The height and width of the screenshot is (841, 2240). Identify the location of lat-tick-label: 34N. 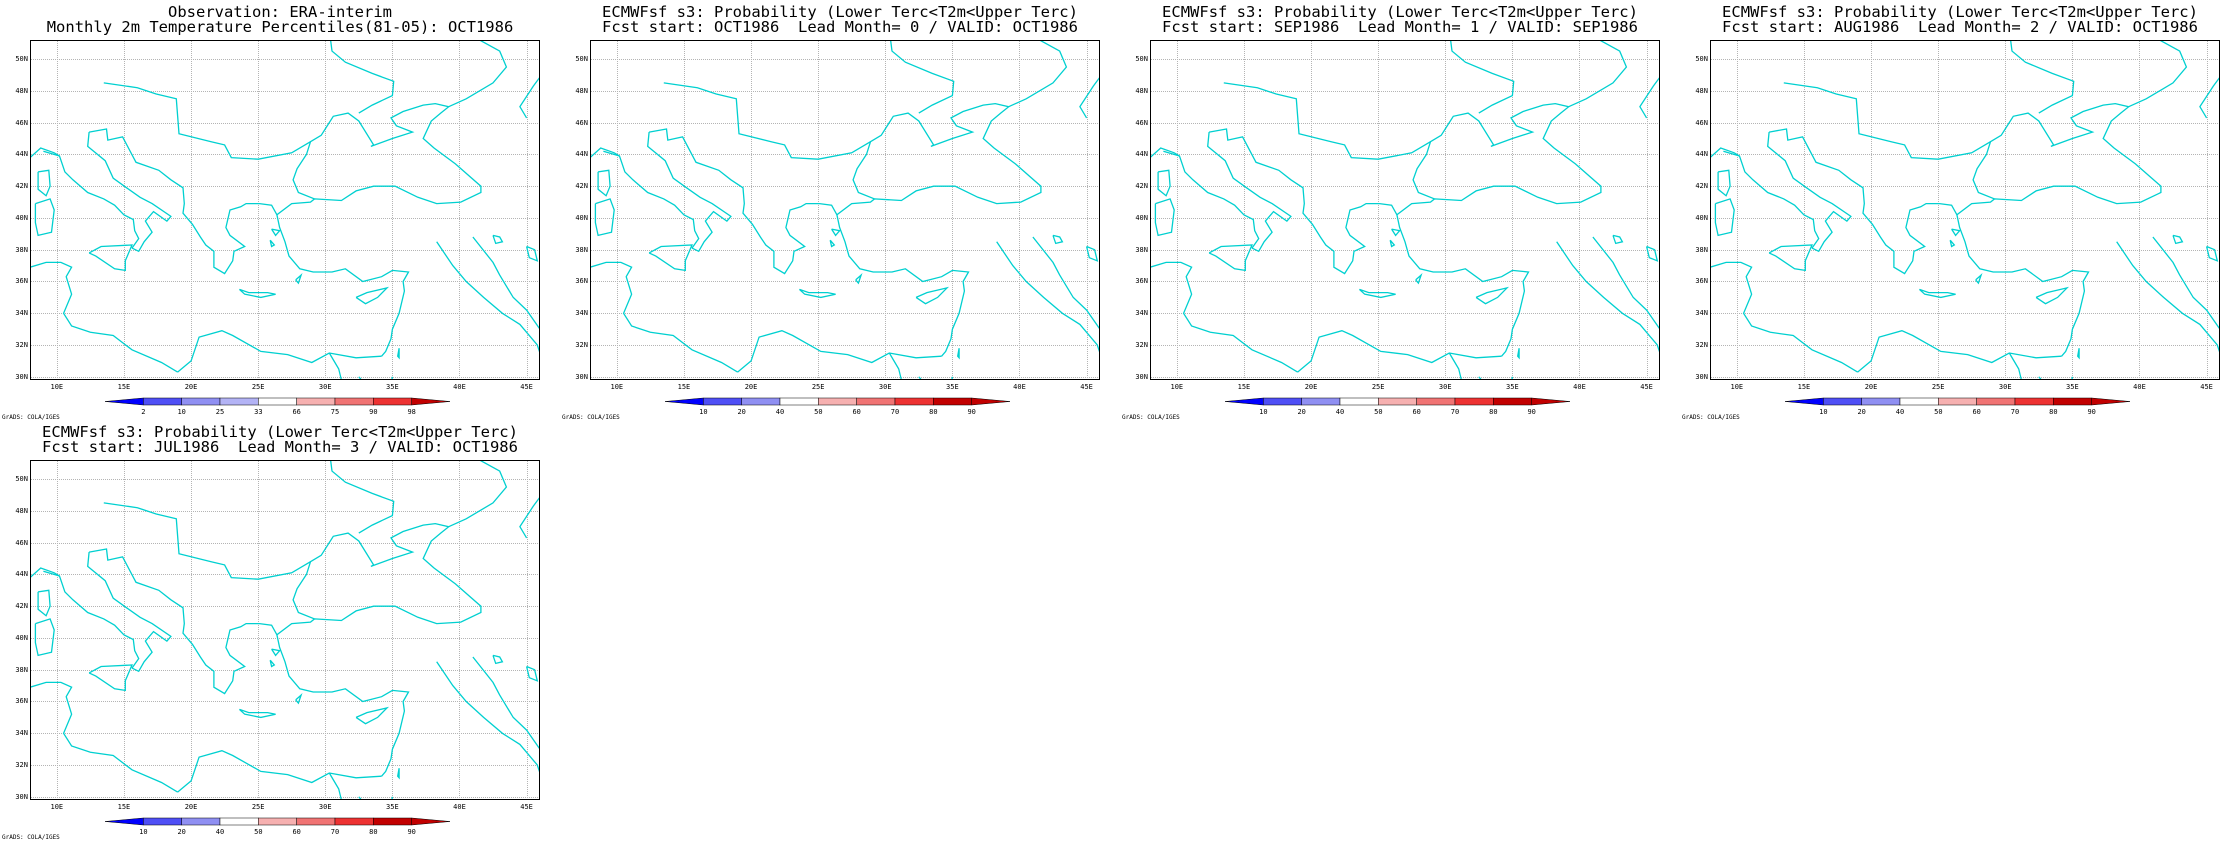
(1141, 313).